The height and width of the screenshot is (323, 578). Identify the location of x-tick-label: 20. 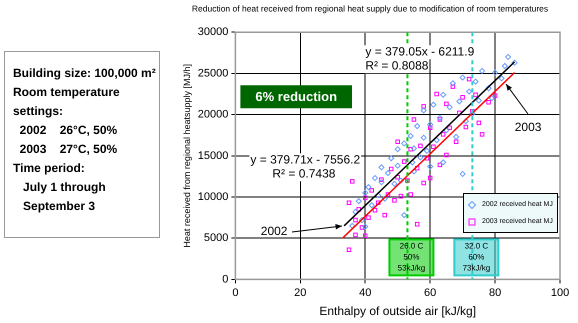
(300, 293).